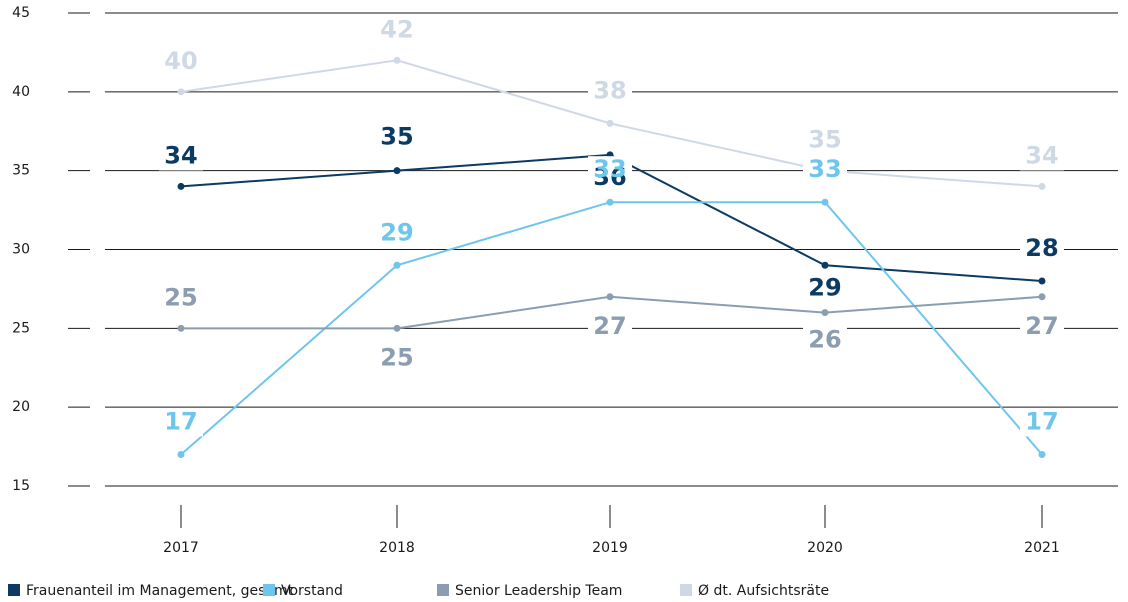 The image size is (1128, 602). Describe the element at coordinates (538, 591) in the screenshot. I see `legend-label: Senior Leadership Team` at that location.